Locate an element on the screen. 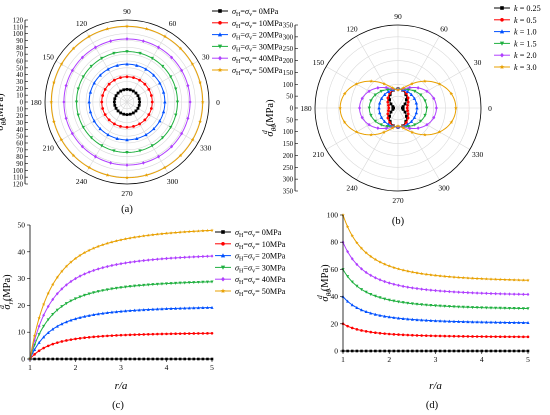  legend-value: = 20MPa is located at coordinates (270, 256).